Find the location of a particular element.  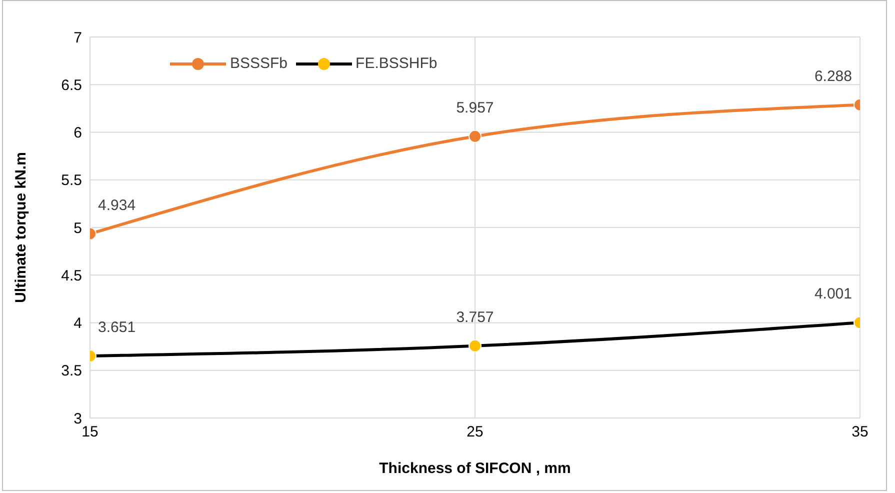

x-axis-title: Thickness of SIFCON , mm is located at coordinates (475, 468).